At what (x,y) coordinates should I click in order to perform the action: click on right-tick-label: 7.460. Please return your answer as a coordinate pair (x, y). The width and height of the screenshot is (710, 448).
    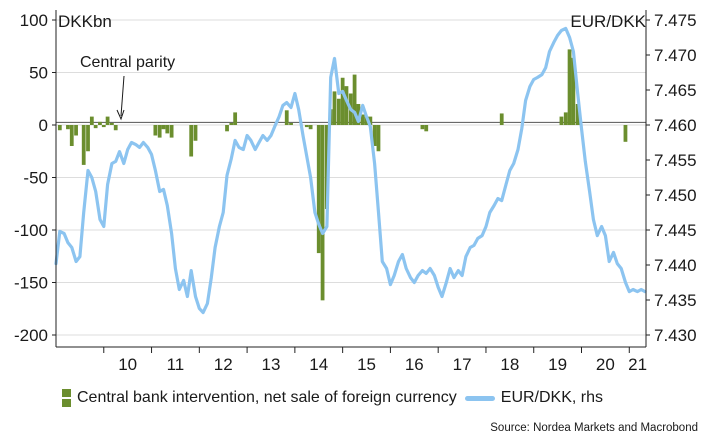
    Looking at the image, I should click on (675, 125).